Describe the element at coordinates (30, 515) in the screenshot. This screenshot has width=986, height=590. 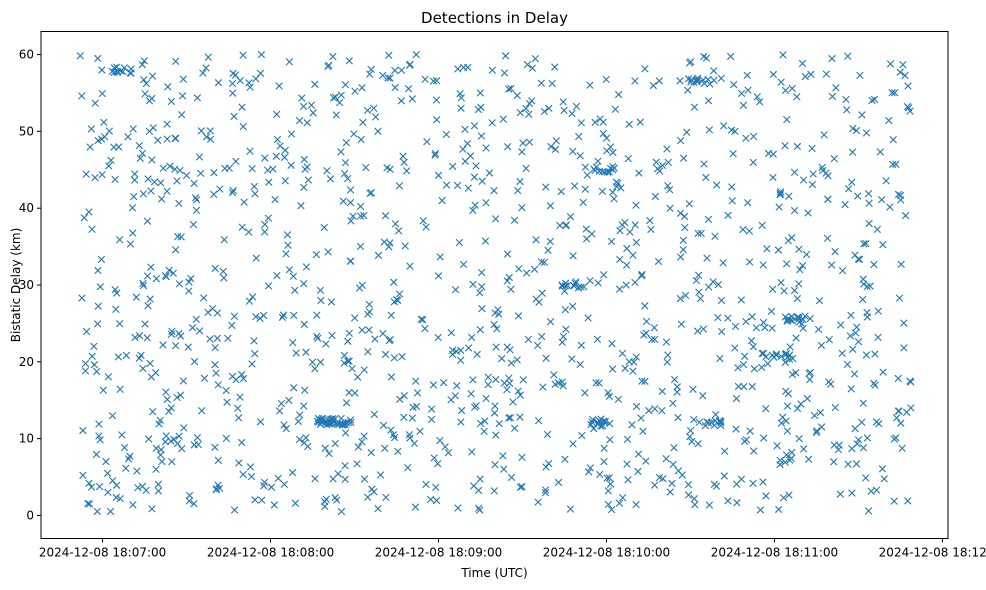
I see `y-tick-label: 0` at that location.